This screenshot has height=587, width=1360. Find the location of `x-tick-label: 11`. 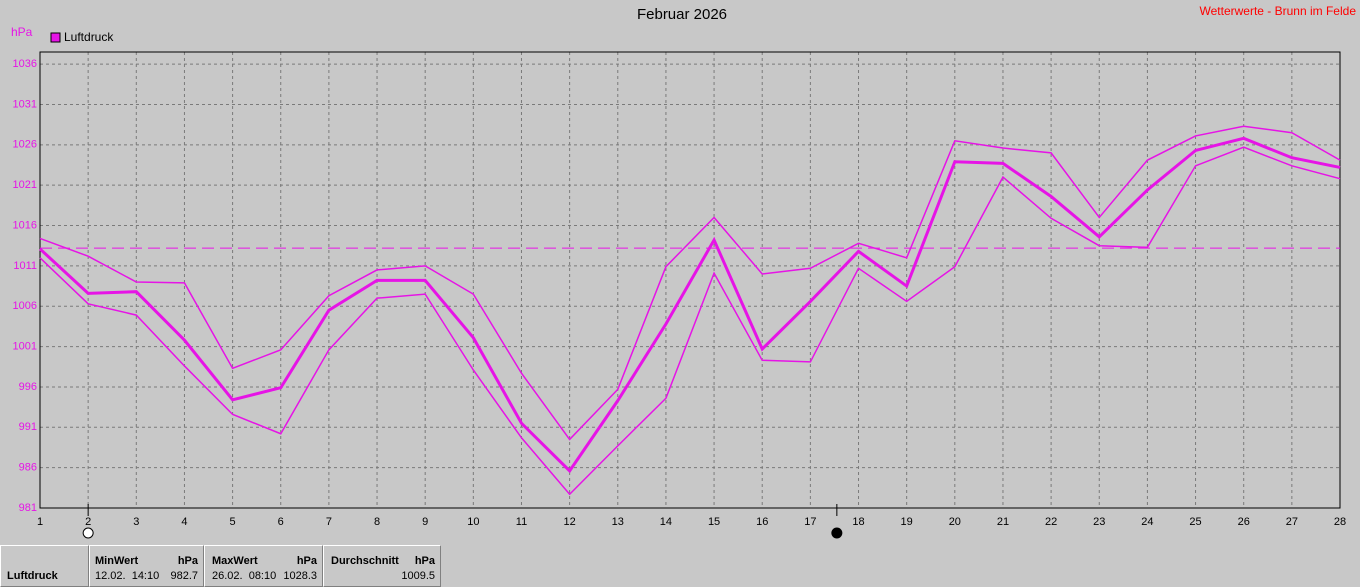

x-tick-label: 11 is located at coordinates (521, 522).